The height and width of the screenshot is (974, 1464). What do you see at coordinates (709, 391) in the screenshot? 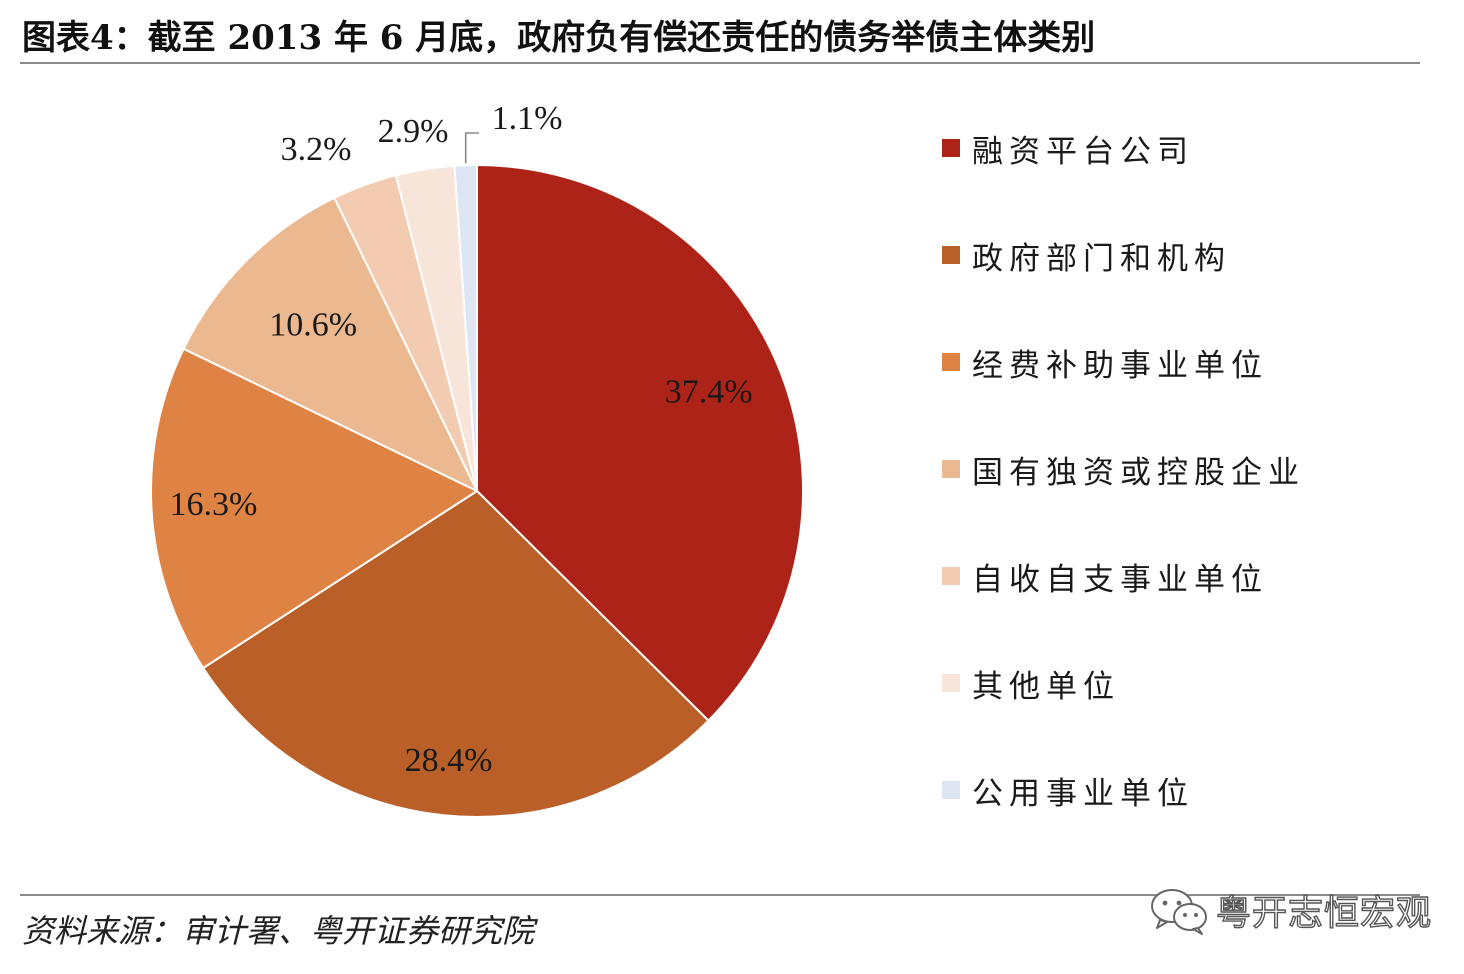
I see `slice-label: 37.4%` at bounding box center [709, 391].